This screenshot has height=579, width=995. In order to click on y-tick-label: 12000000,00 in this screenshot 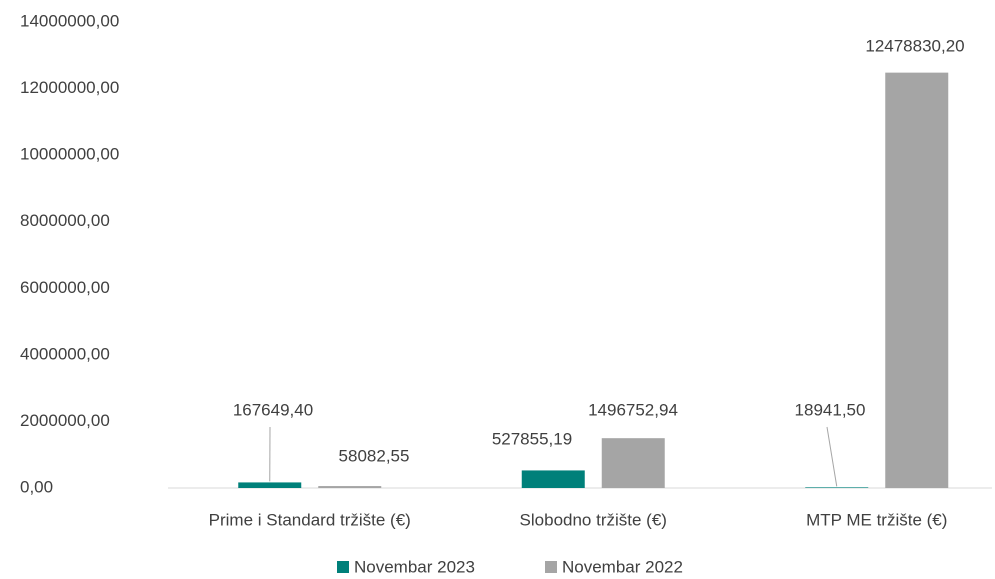, I will do `click(69, 87)`.